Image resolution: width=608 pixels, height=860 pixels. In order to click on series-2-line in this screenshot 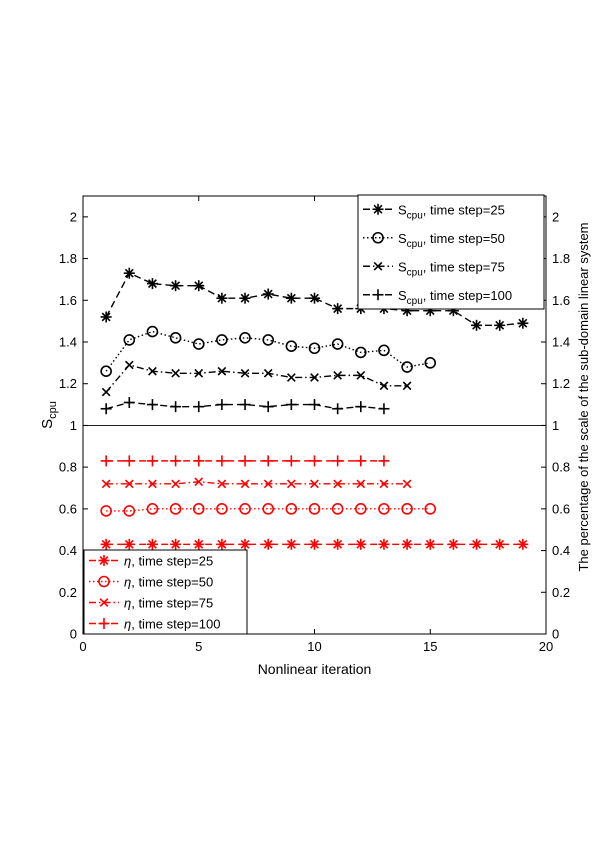, I will do `click(256, 378)`.